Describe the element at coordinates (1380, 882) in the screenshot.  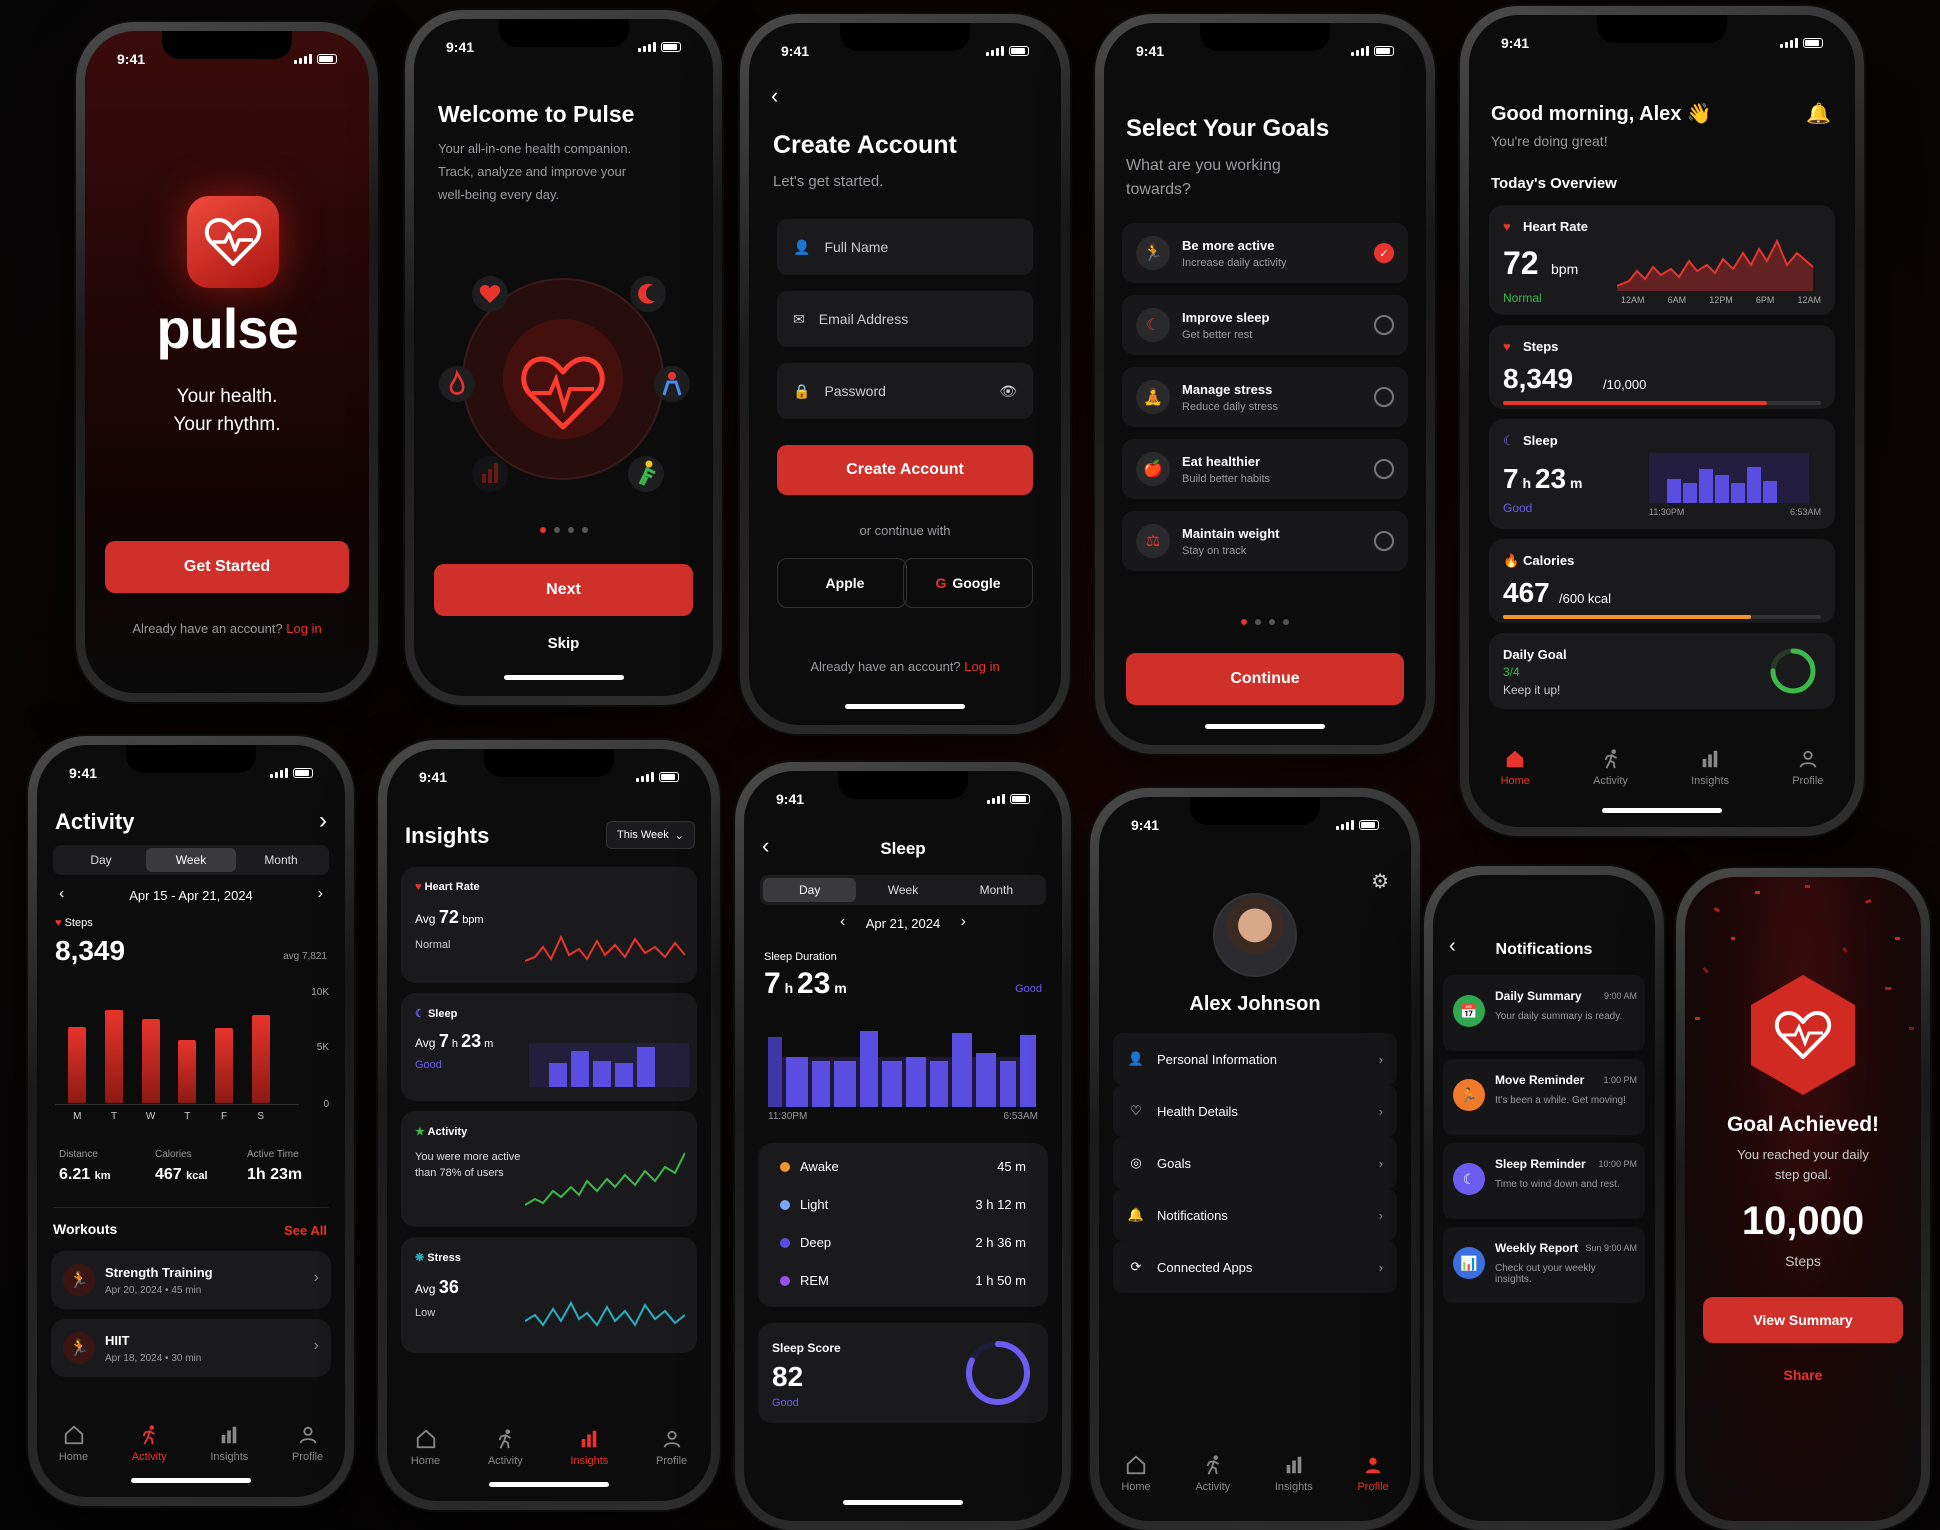
I see `gear-icon: ⚙` at that location.